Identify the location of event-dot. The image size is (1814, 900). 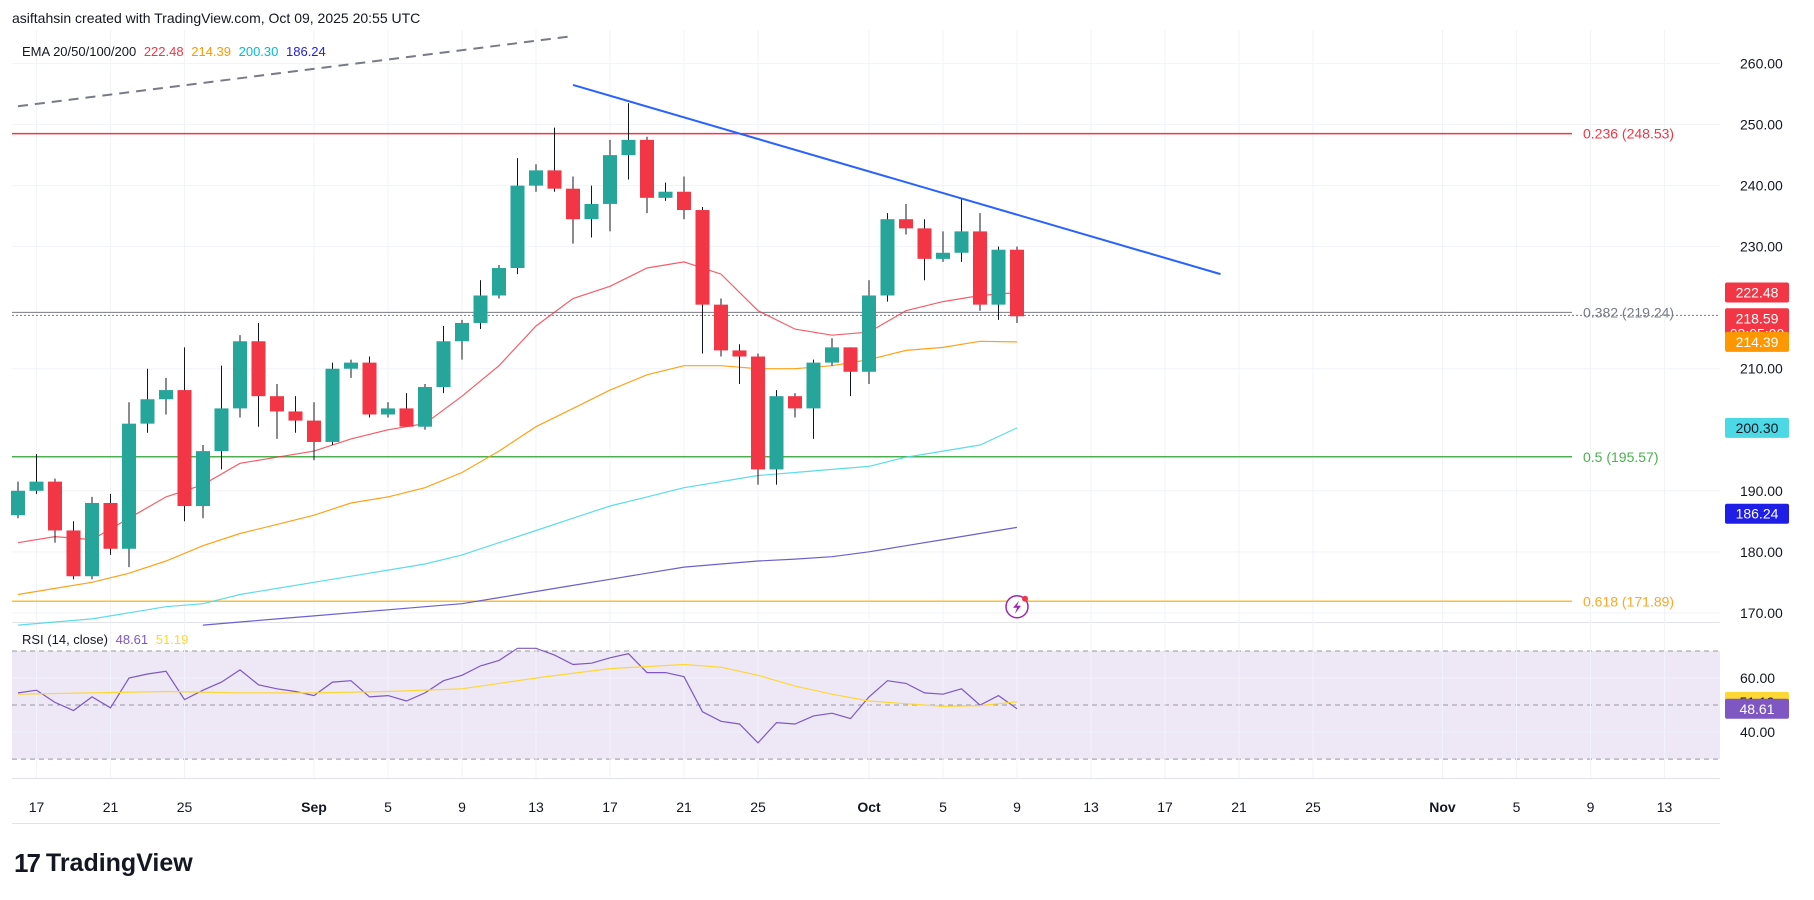
(1025, 598).